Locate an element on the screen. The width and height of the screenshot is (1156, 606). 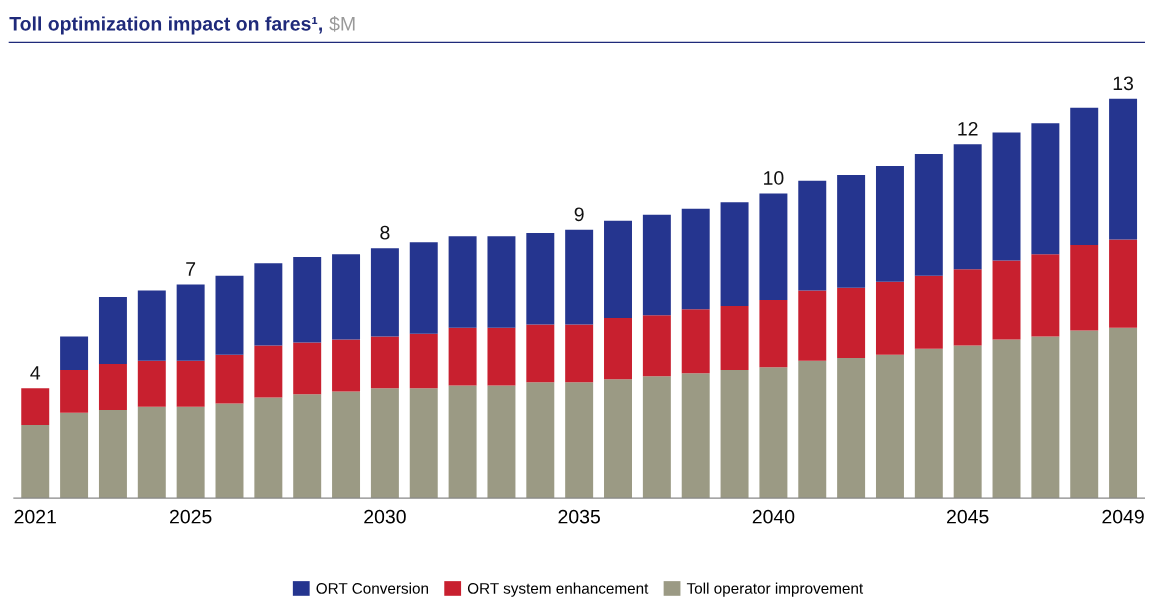
chart-subtitle: $M is located at coordinates (342, 24).